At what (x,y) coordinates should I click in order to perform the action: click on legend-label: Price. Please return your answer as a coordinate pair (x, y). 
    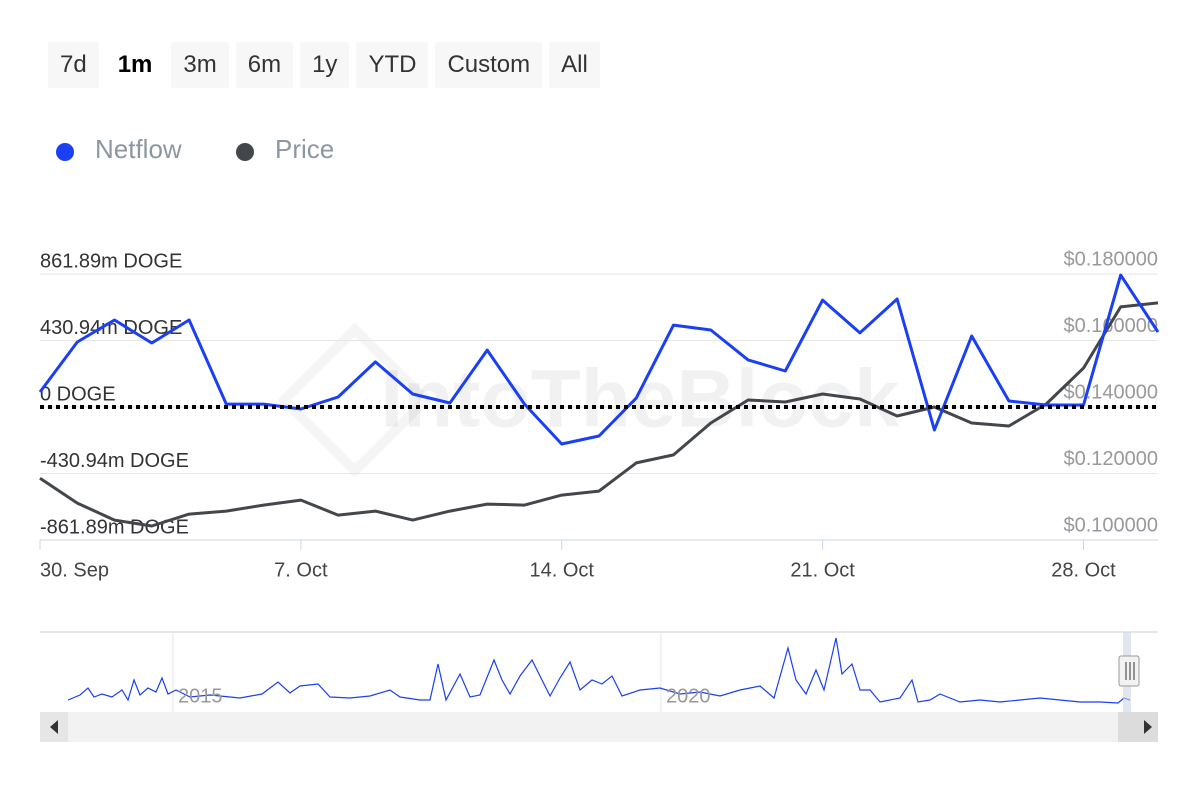
    Looking at the image, I should click on (304, 149).